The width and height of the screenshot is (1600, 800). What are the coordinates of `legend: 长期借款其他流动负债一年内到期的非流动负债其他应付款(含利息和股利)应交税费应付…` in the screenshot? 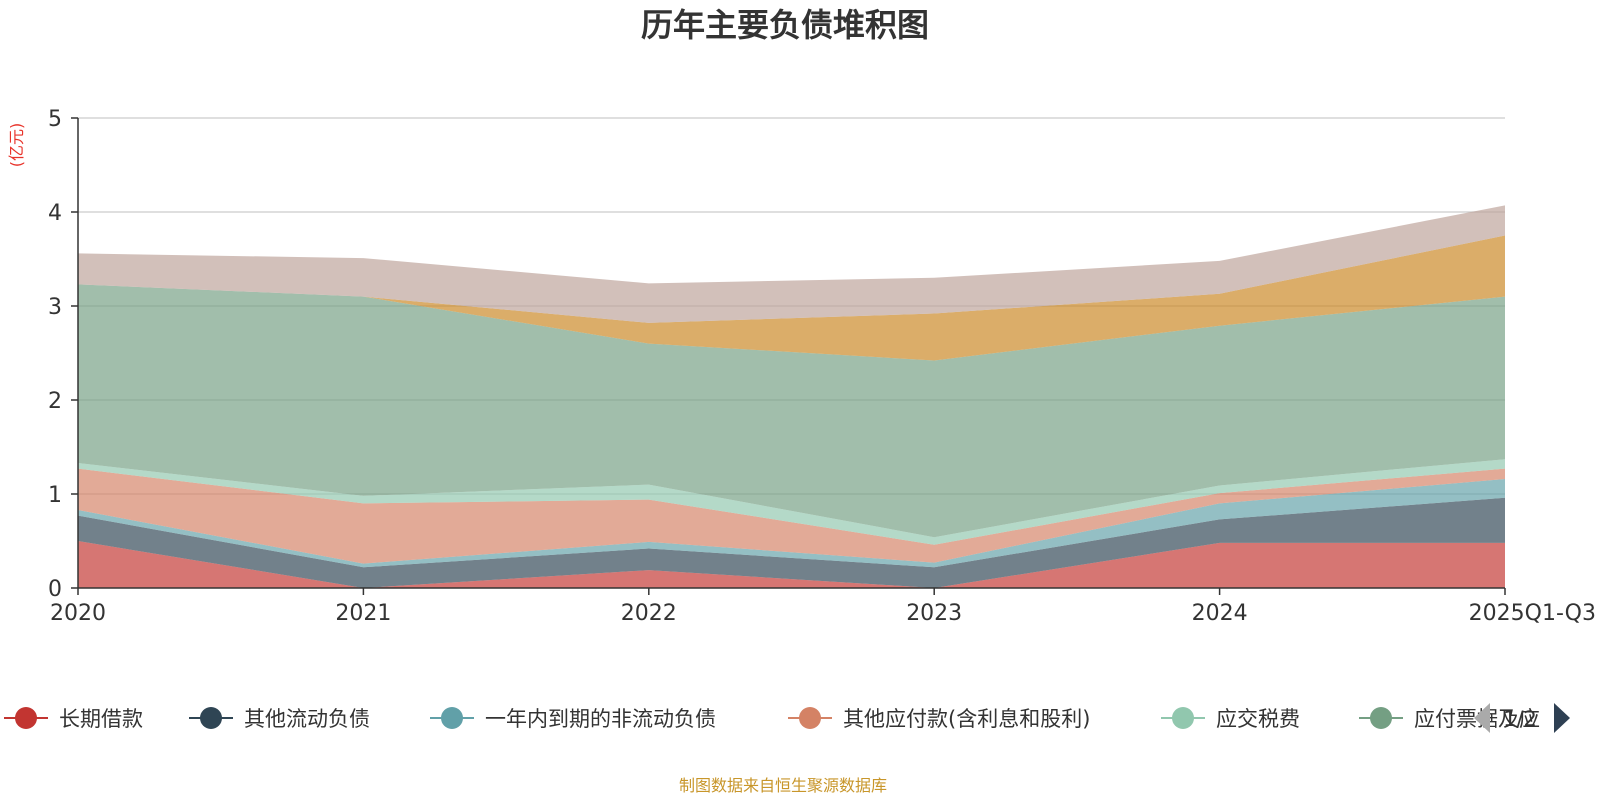 It's located at (772, 719).